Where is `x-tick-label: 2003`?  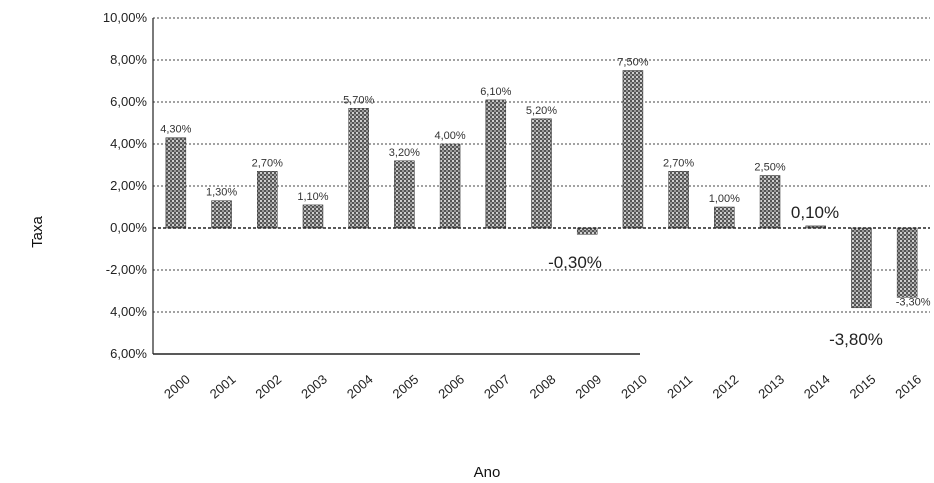
x-tick-label: 2003 is located at coordinates (314, 387).